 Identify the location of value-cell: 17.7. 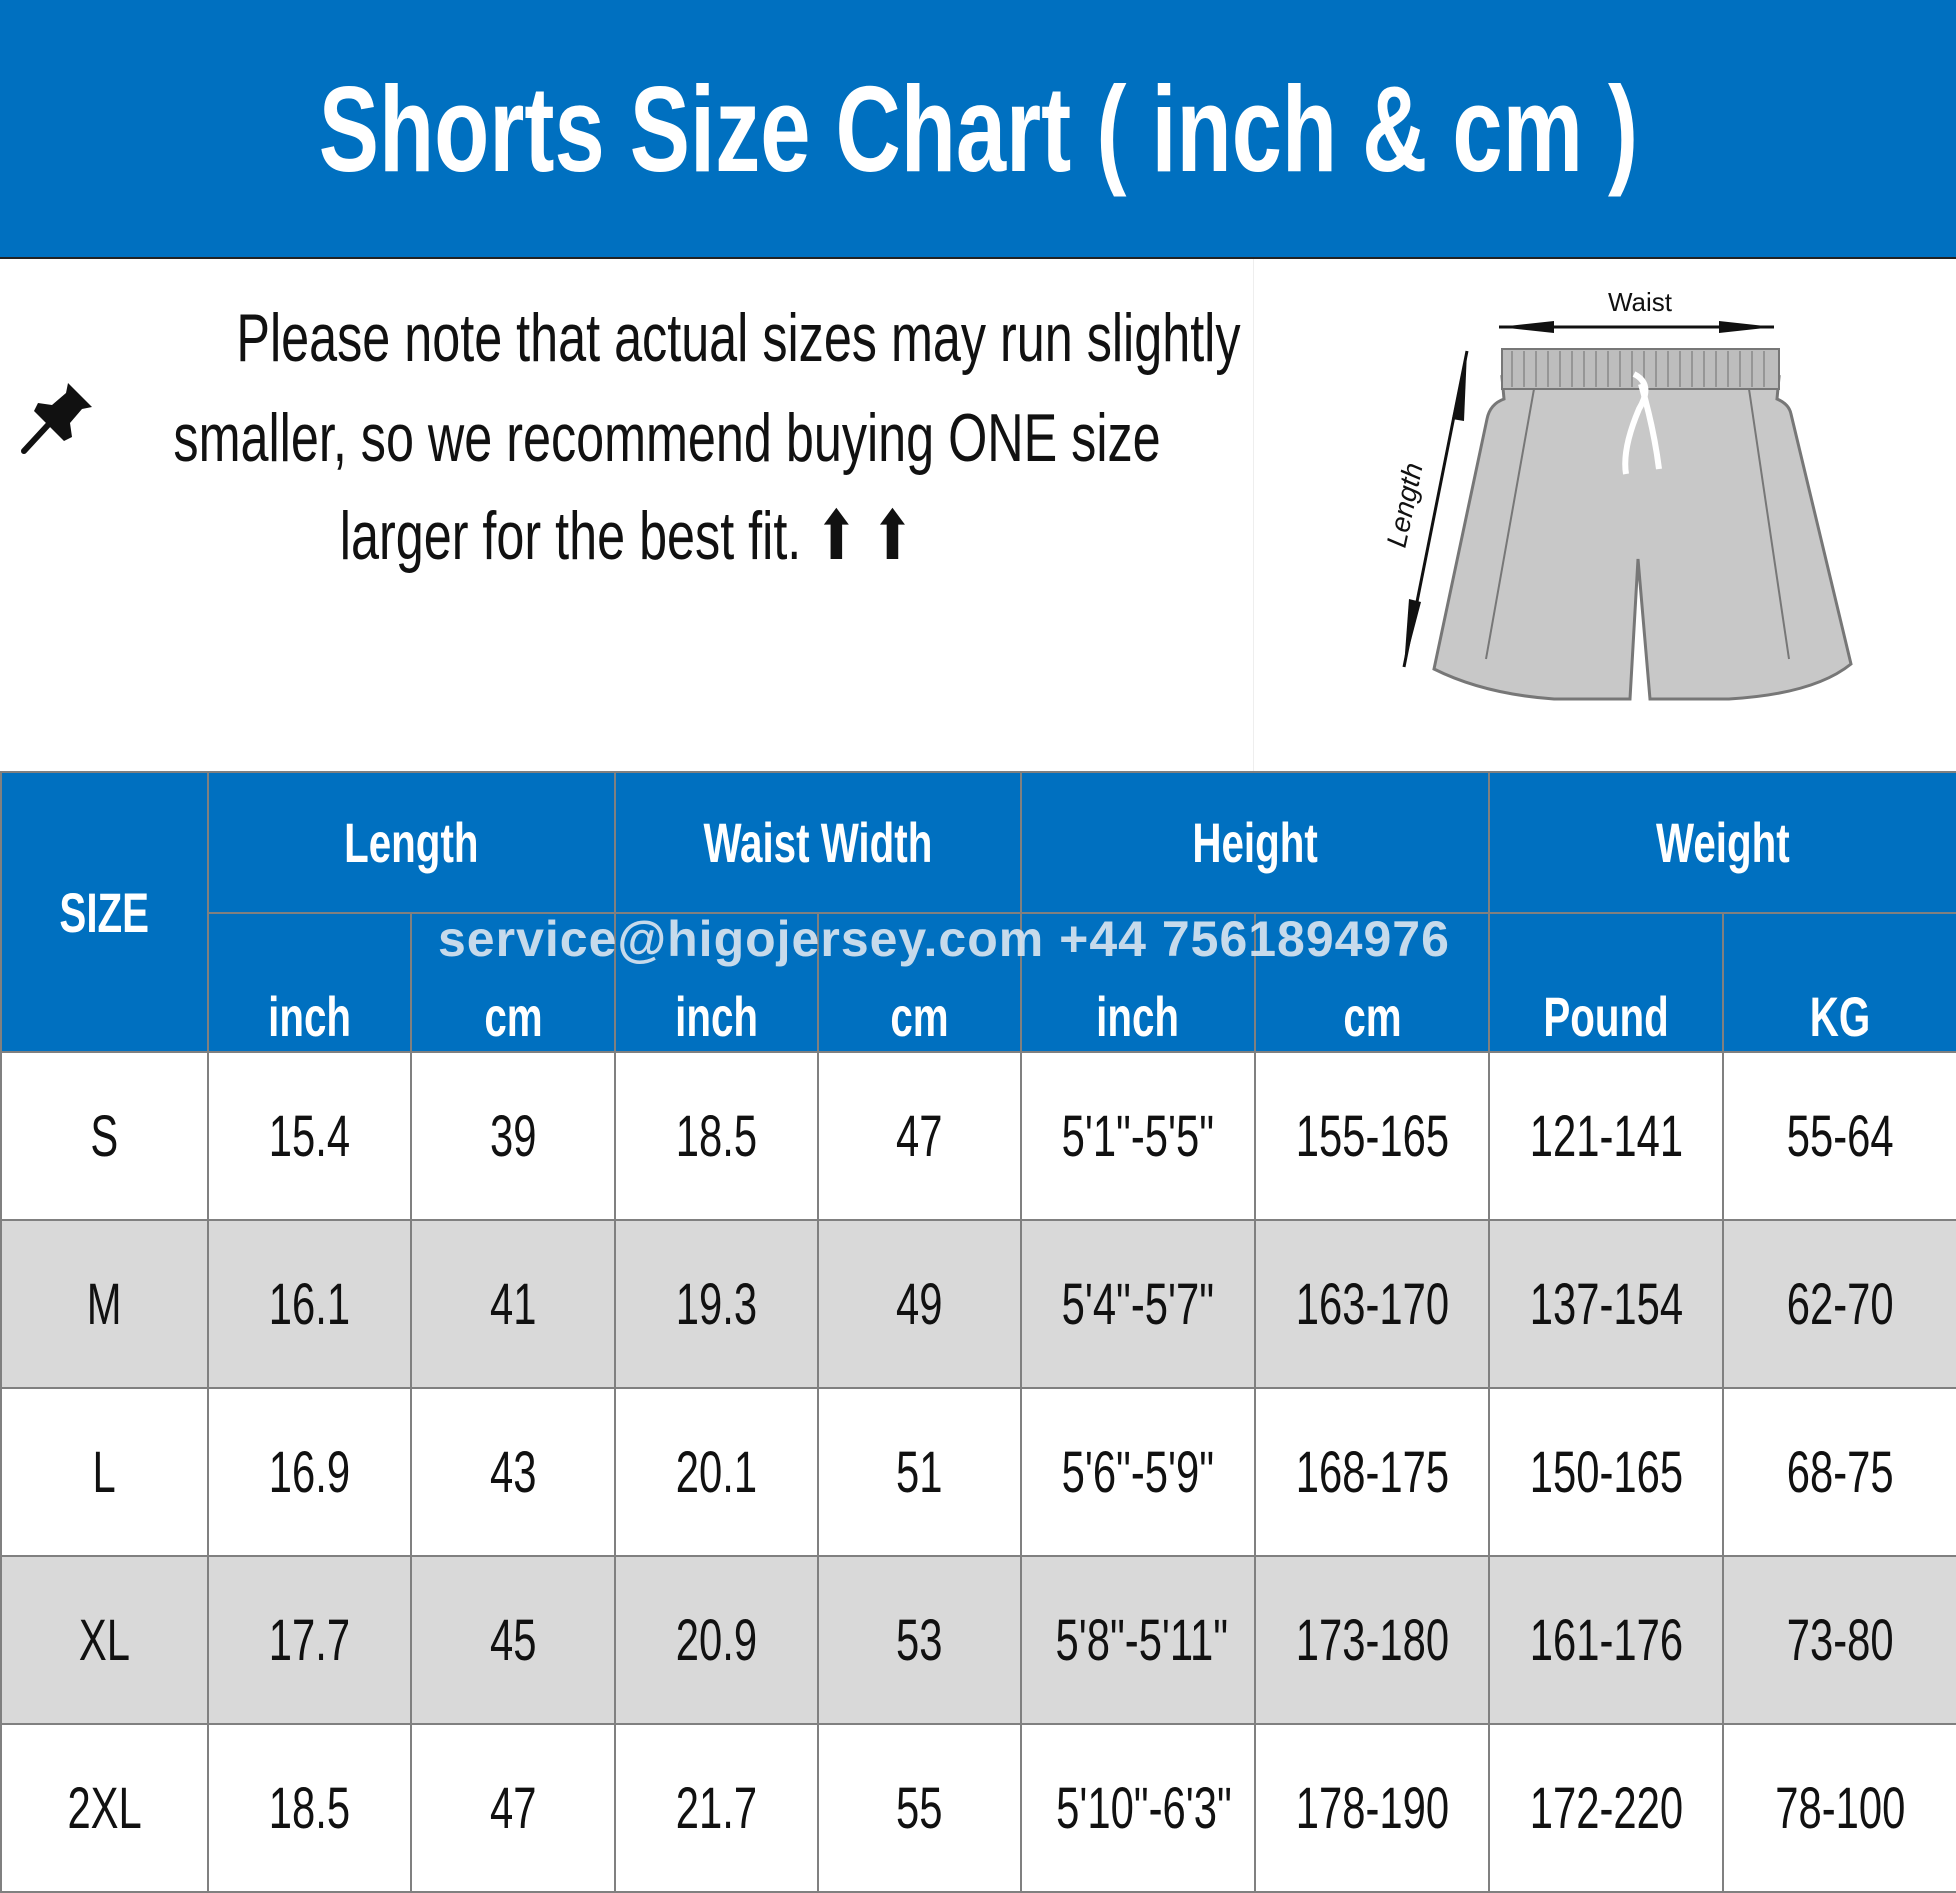
(309, 1640).